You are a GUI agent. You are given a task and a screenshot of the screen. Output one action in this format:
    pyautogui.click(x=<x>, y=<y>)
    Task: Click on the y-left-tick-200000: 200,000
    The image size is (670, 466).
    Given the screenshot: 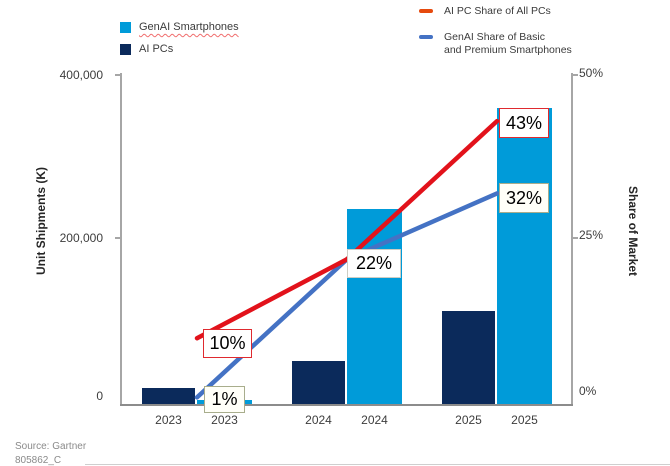 What is the action you would take?
    pyautogui.click(x=81, y=238)
    